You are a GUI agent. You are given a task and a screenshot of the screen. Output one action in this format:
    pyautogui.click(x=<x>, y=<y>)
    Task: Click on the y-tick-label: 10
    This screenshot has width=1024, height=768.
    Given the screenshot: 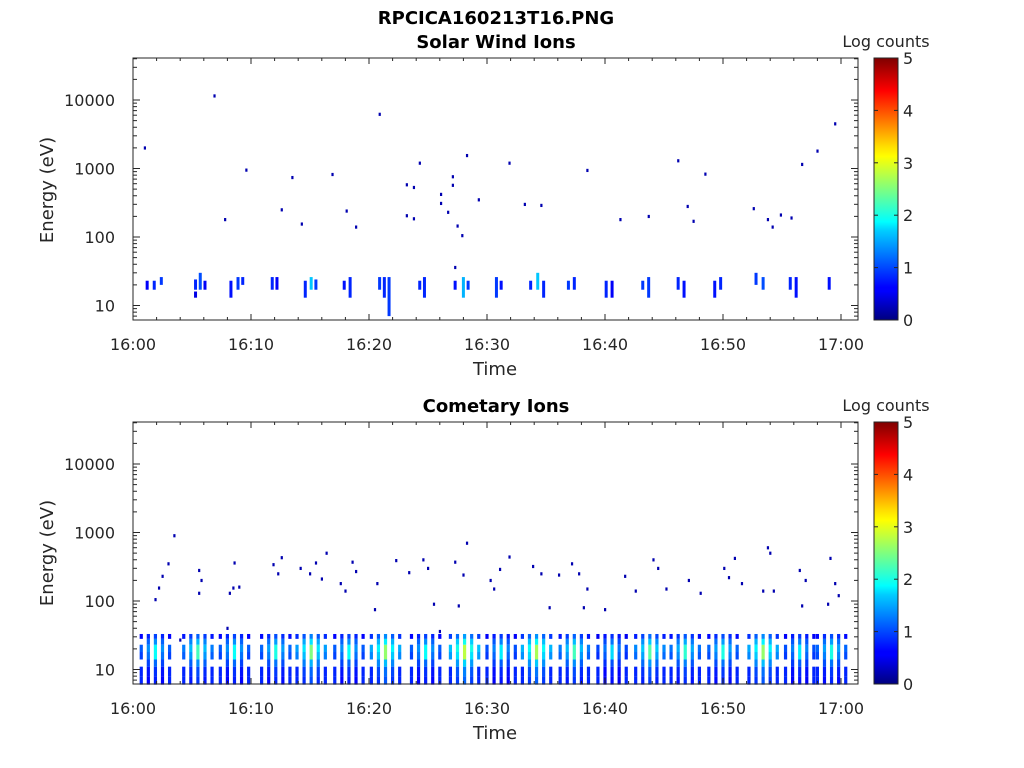 What is the action you would take?
    pyautogui.click(x=105, y=306)
    